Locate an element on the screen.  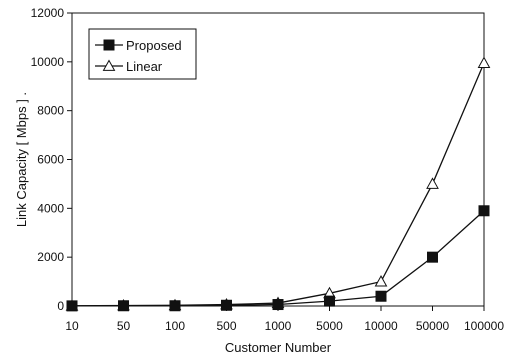
legend-marker-proposed is located at coordinates (109, 45).